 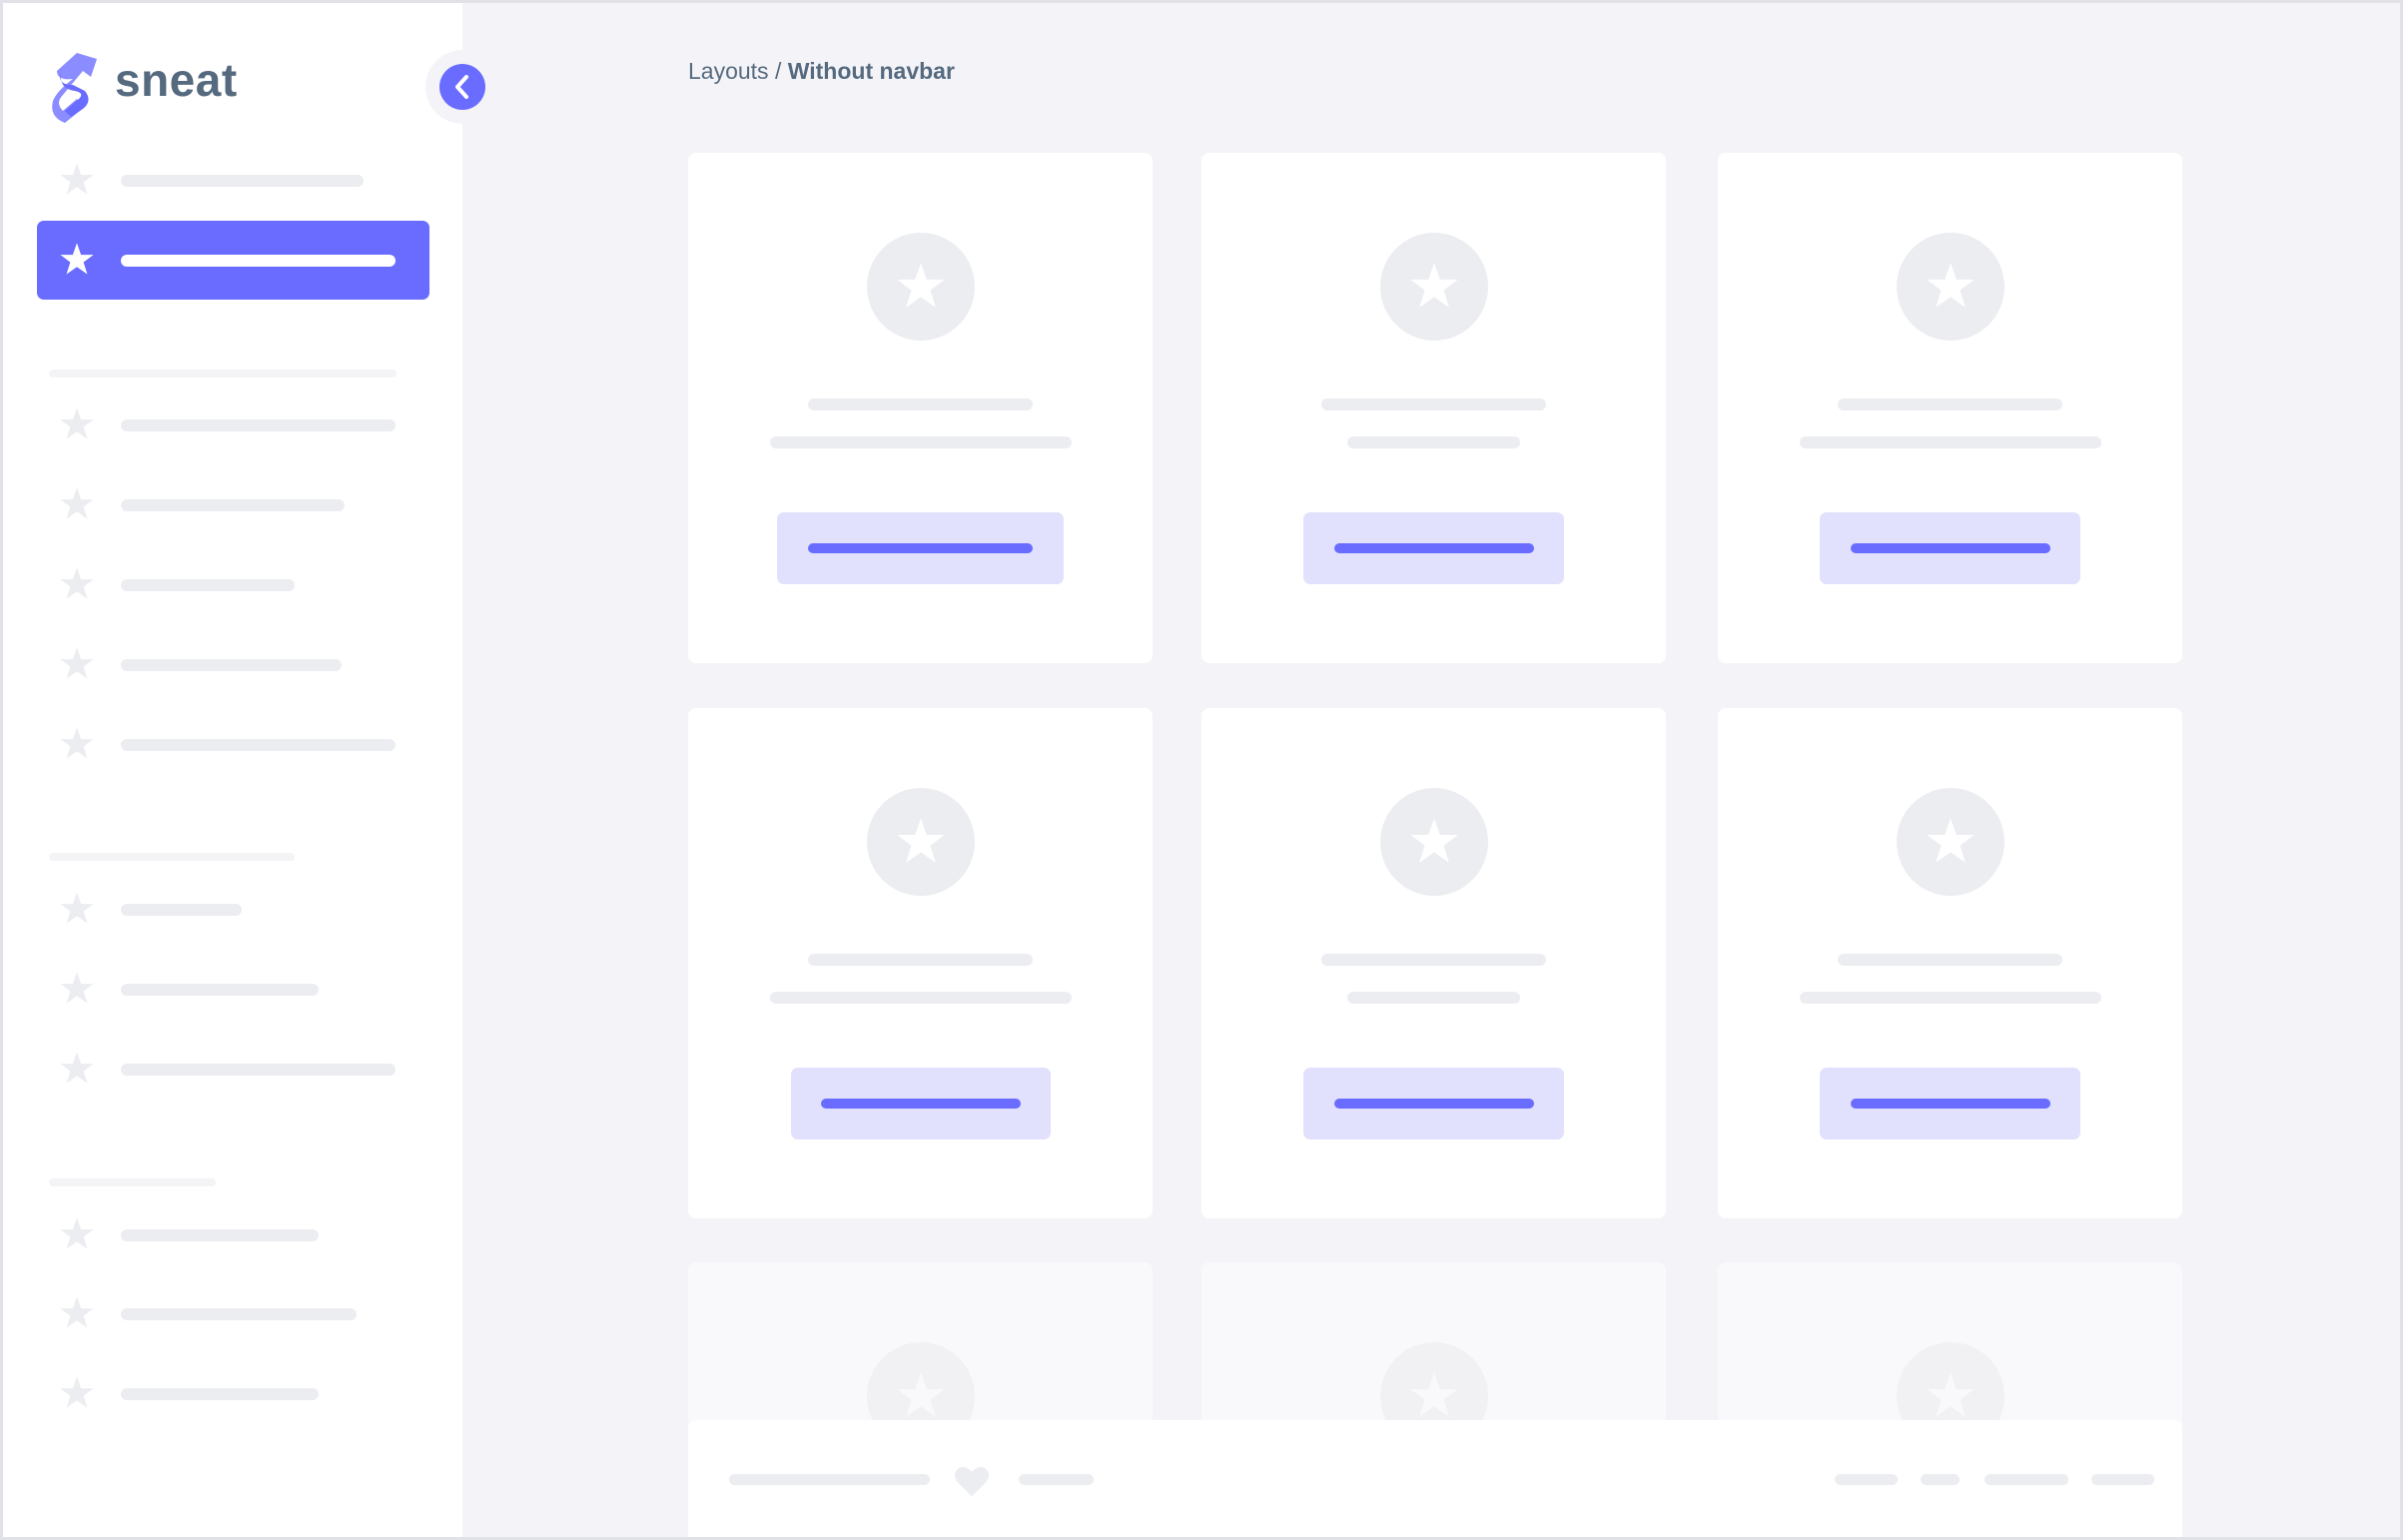 What do you see at coordinates (1435, 1479) in the screenshot?
I see `footer` at bounding box center [1435, 1479].